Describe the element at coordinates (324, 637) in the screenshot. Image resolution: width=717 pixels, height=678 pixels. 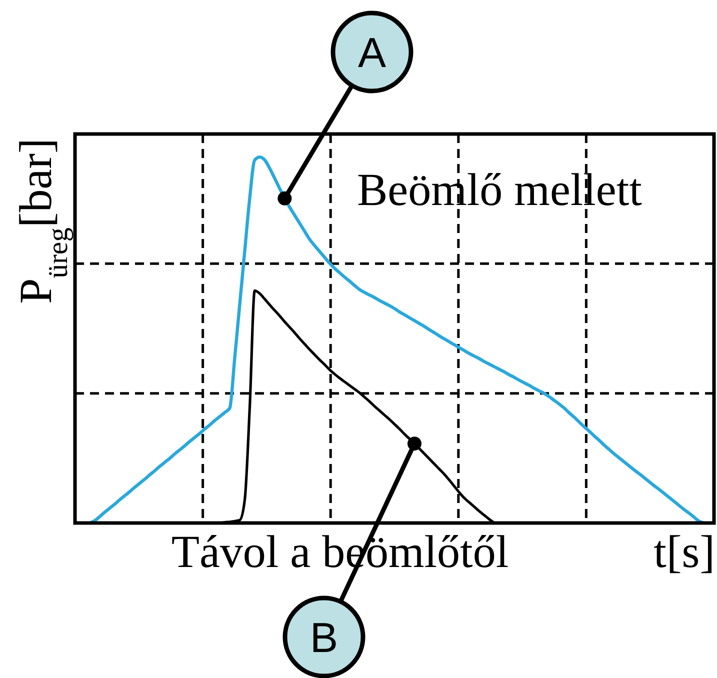
I see `text: B` at that location.